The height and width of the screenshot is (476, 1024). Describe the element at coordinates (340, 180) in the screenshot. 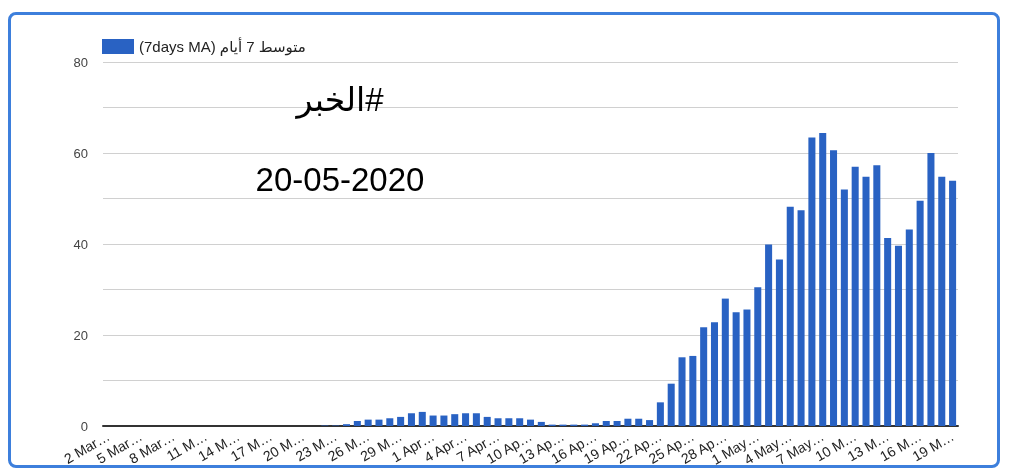

I see `text: 20-05-2020` at that location.